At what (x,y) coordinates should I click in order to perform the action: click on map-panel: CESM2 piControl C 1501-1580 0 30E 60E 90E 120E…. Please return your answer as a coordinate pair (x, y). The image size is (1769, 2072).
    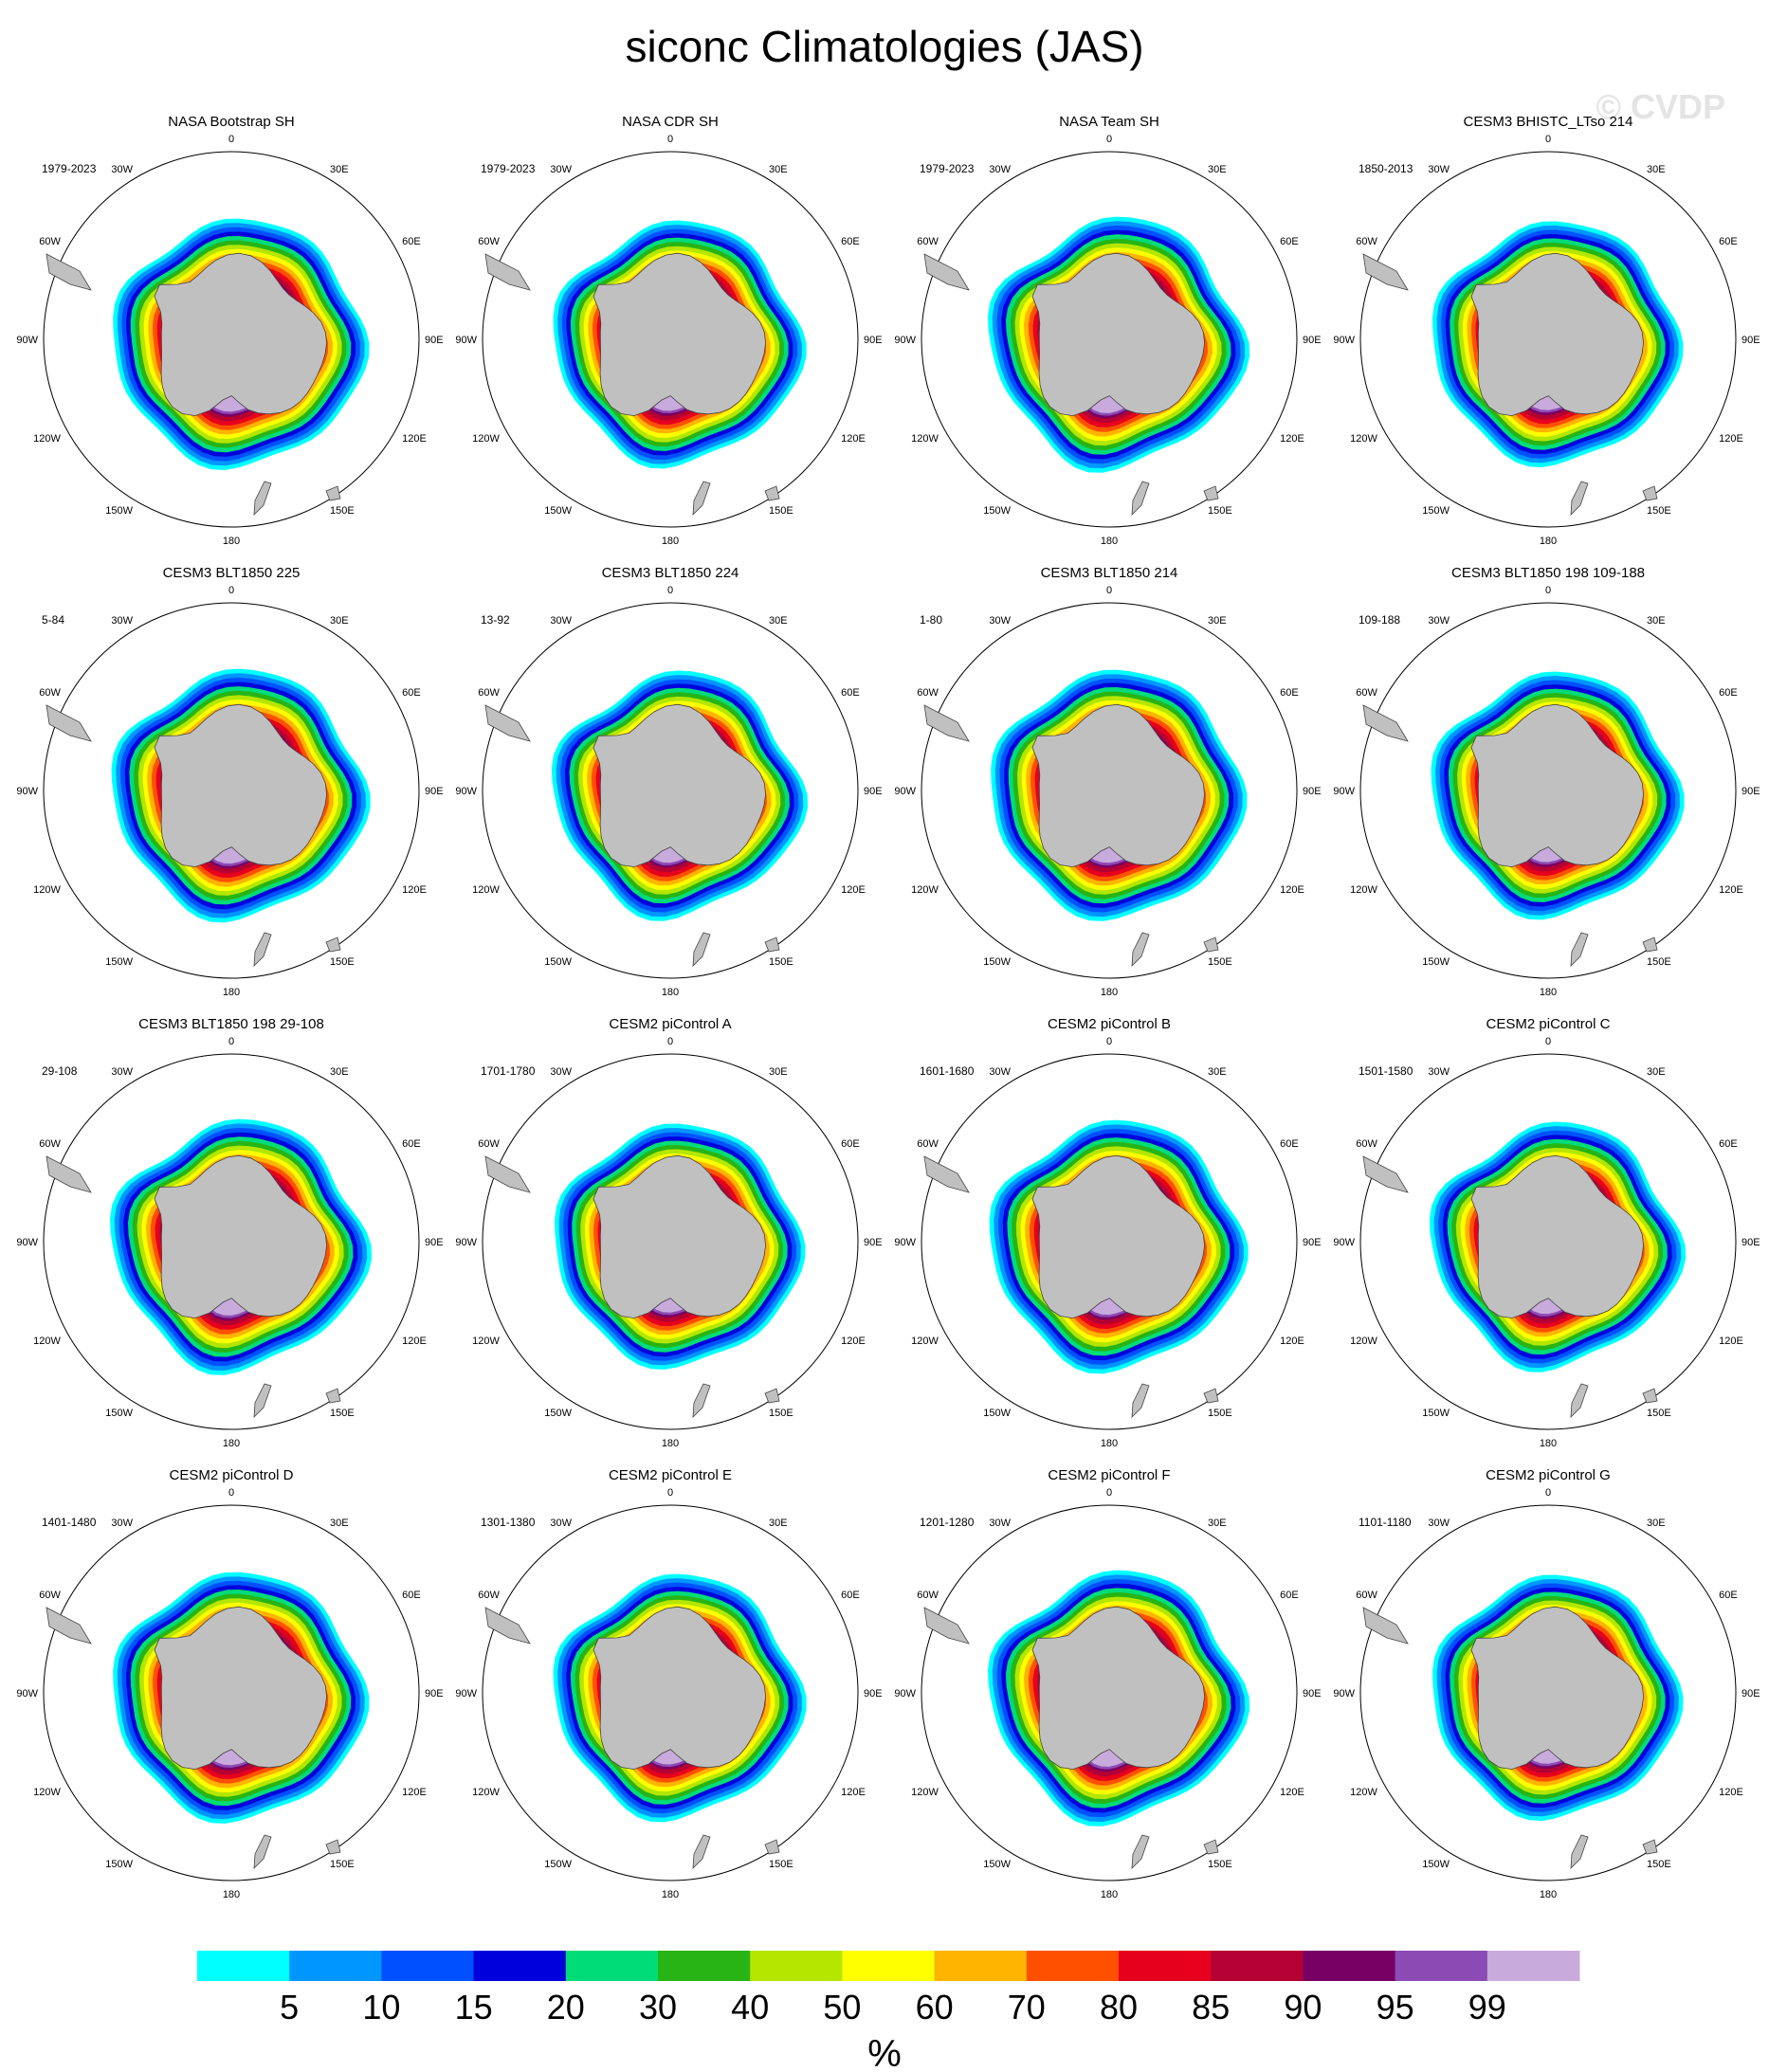
    Looking at the image, I should click on (1546, 1232).